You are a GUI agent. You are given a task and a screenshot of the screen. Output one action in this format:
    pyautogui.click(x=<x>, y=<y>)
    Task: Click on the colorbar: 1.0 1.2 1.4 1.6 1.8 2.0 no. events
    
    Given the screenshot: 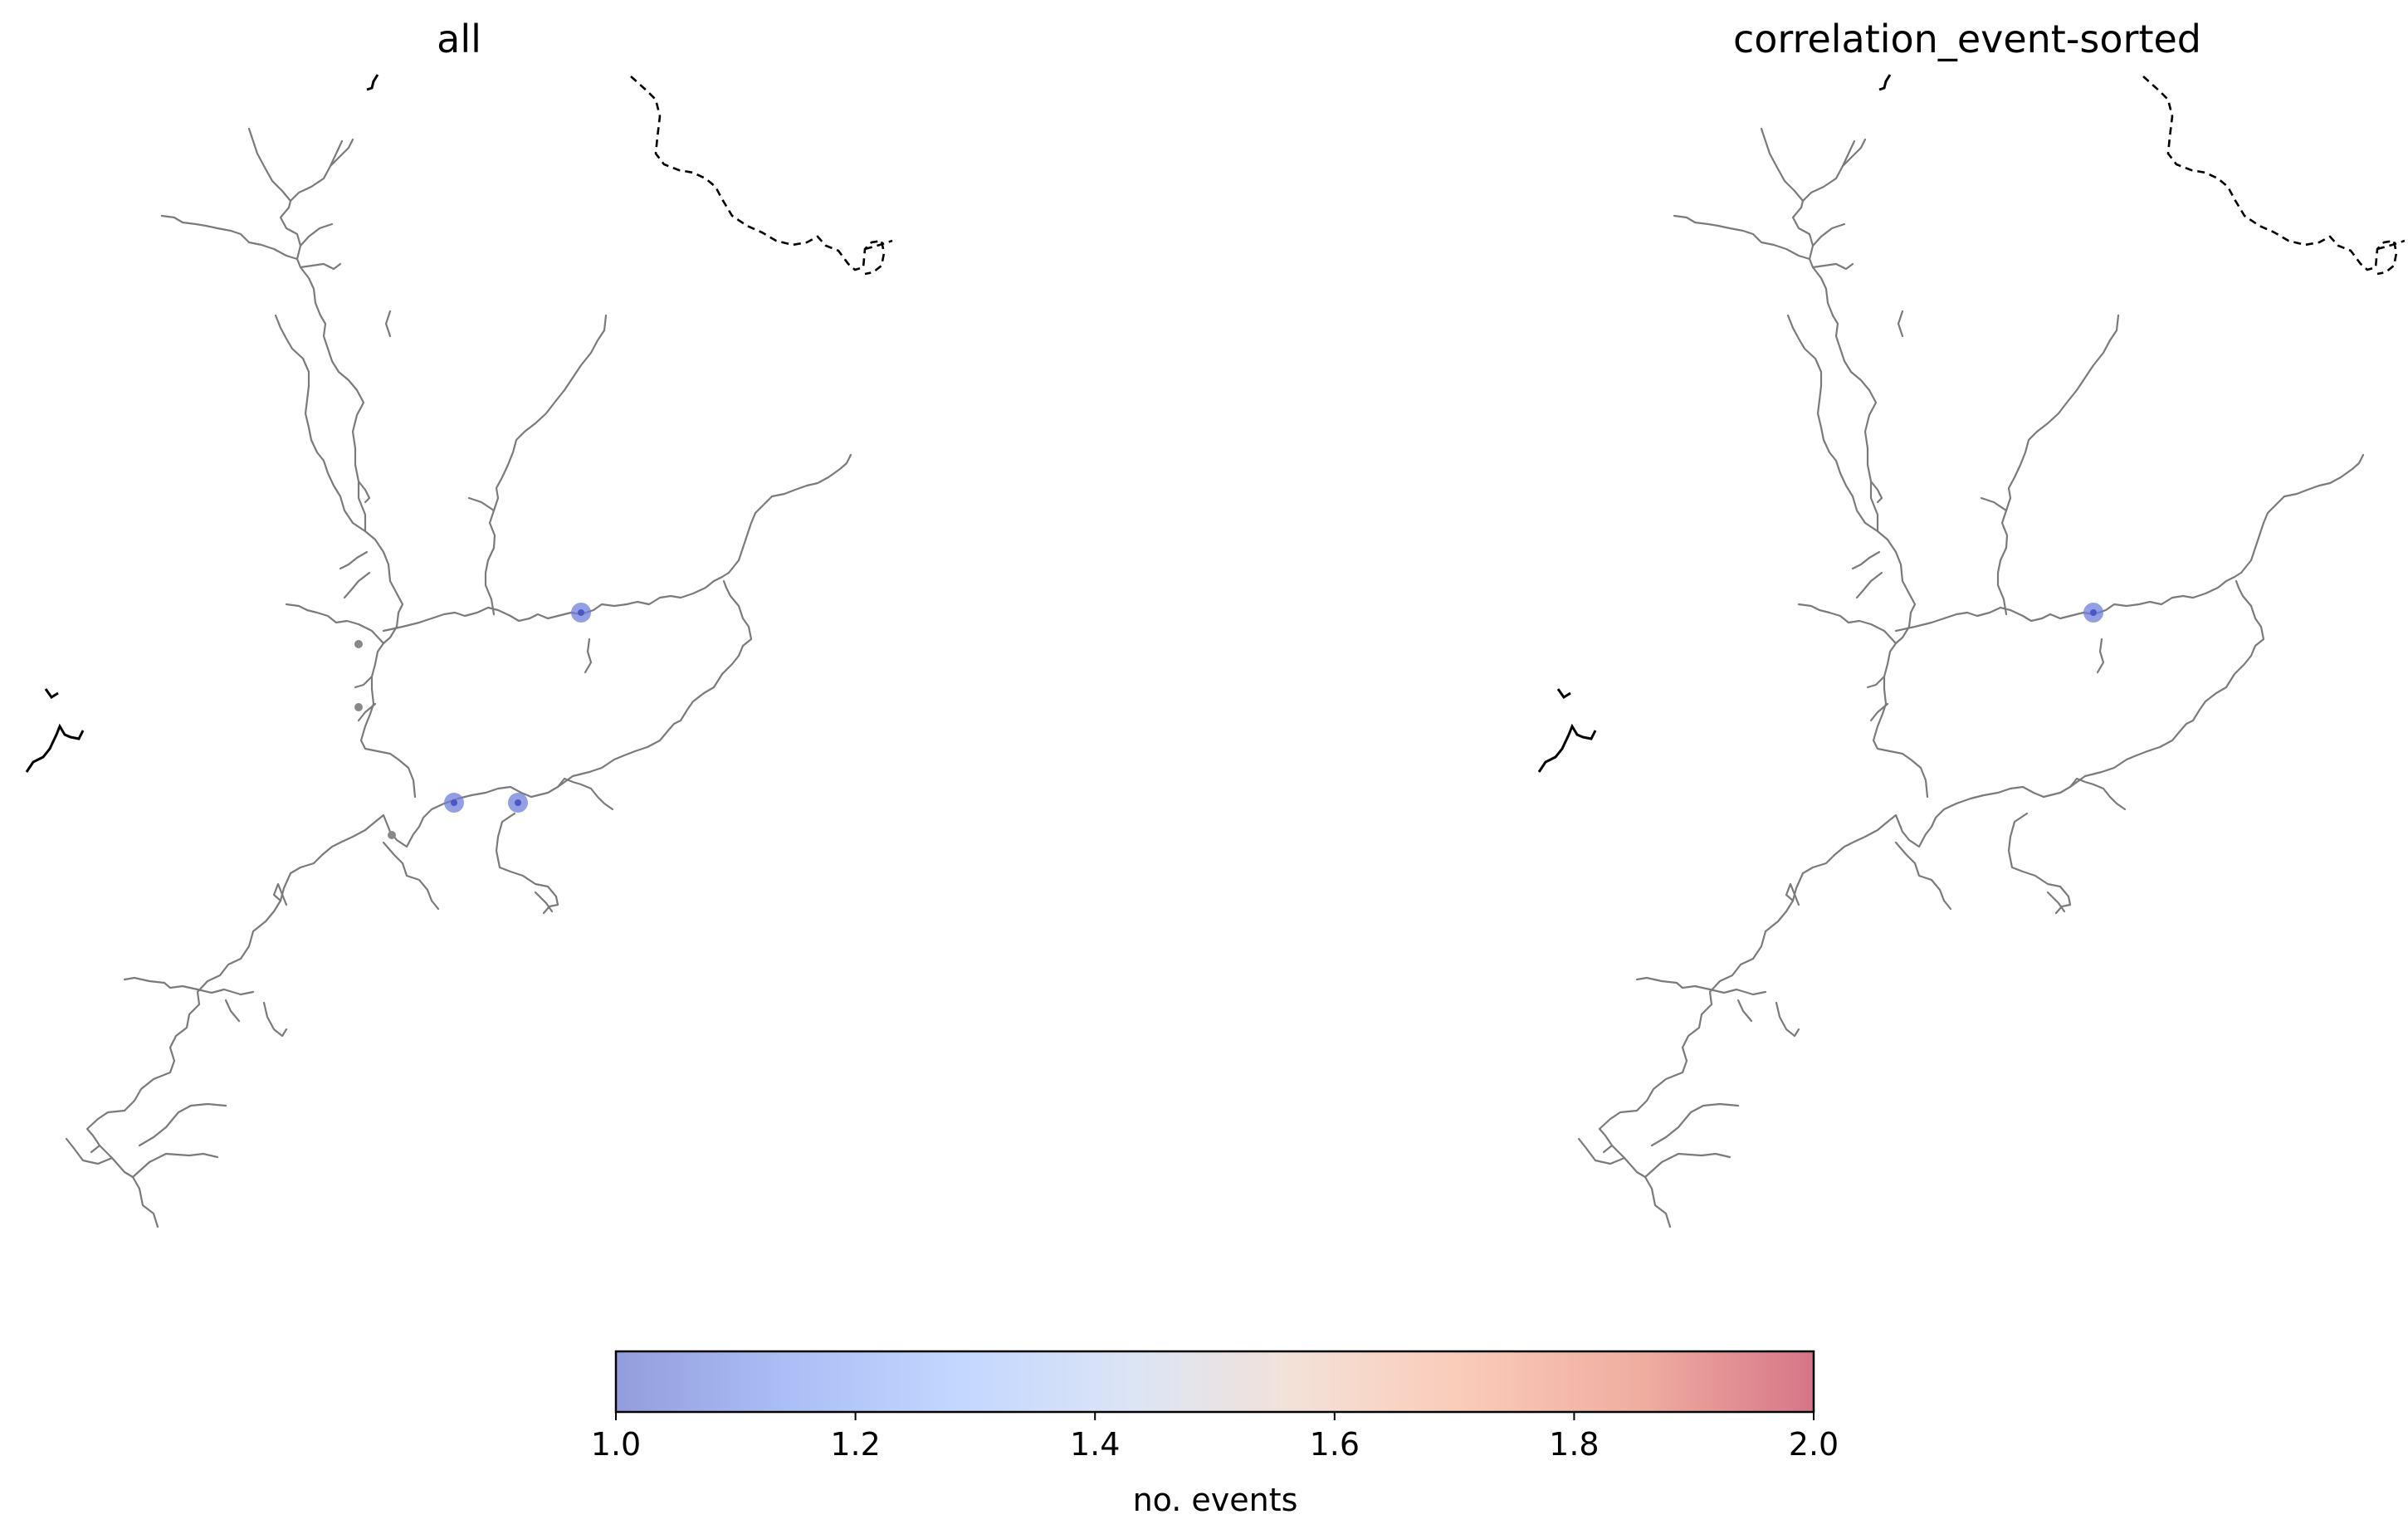 What is the action you would take?
    pyautogui.click(x=1215, y=1434)
    